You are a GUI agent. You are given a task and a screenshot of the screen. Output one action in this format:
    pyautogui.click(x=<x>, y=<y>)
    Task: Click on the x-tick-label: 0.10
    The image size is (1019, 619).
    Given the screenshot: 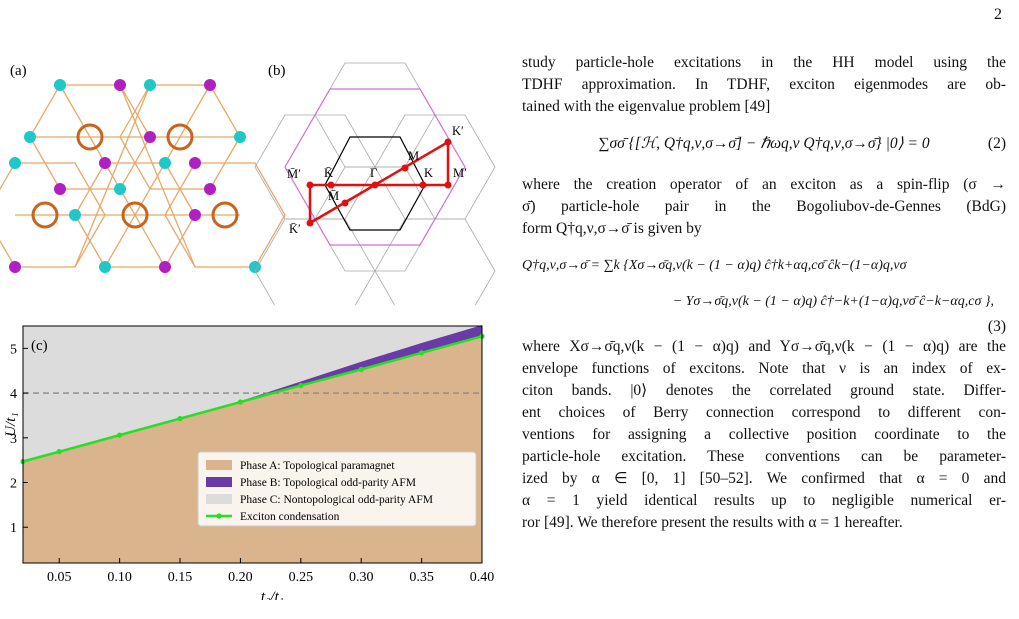 What is the action you would take?
    pyautogui.click(x=119, y=577)
    